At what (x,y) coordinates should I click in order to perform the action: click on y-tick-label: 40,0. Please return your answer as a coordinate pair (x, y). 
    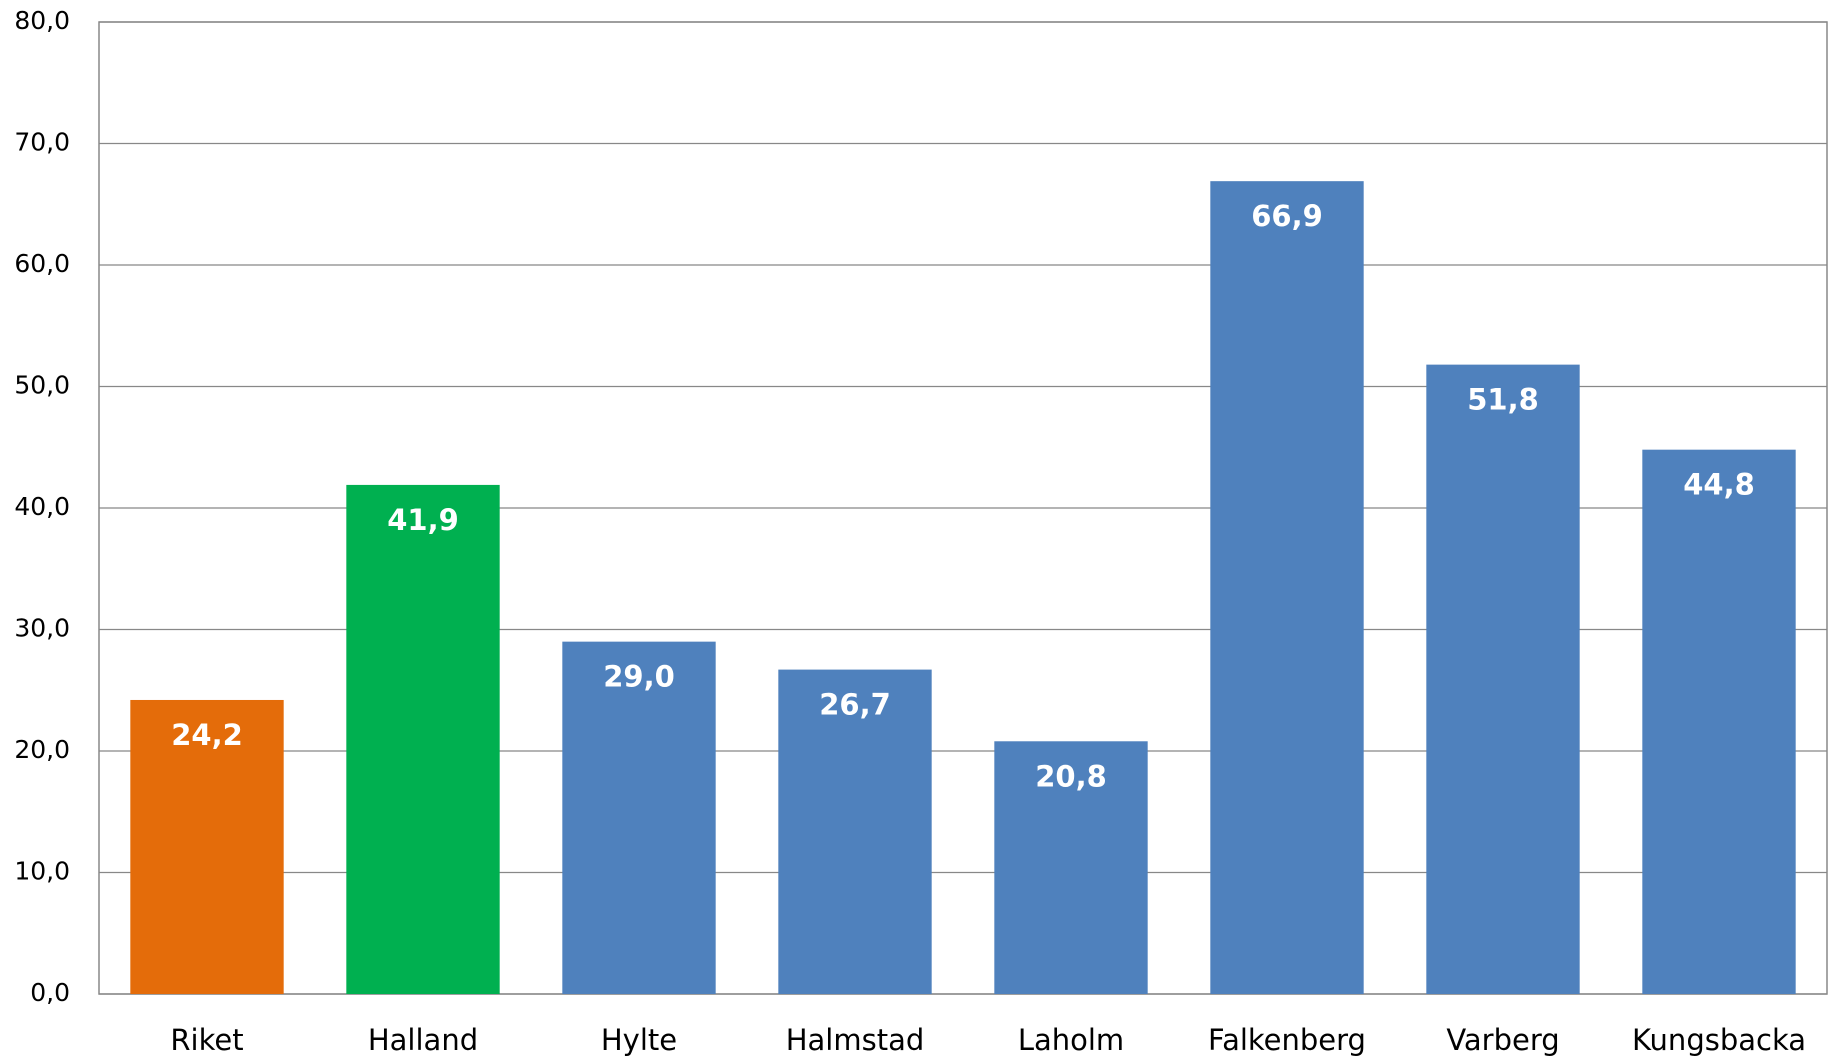
    Looking at the image, I should click on (42, 506).